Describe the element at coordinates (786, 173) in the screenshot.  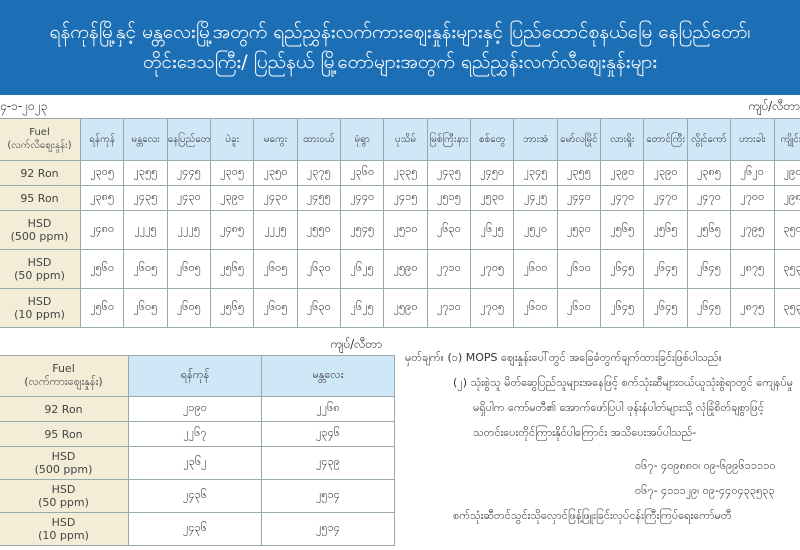
I see `price-cell: ၂၉၀၀` at that location.